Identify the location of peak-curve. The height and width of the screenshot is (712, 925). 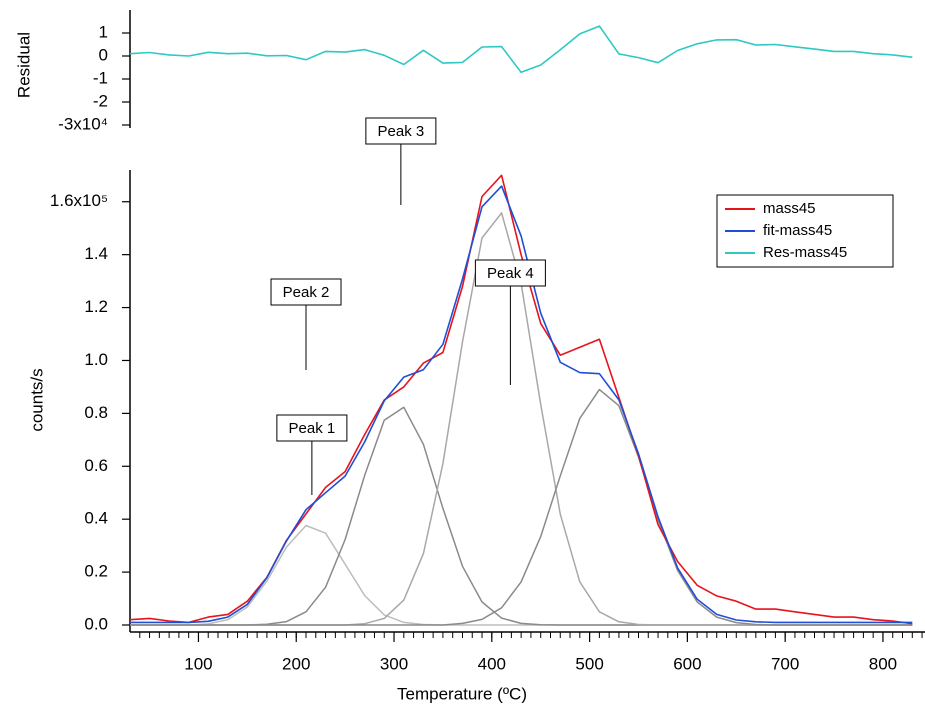
(521, 575).